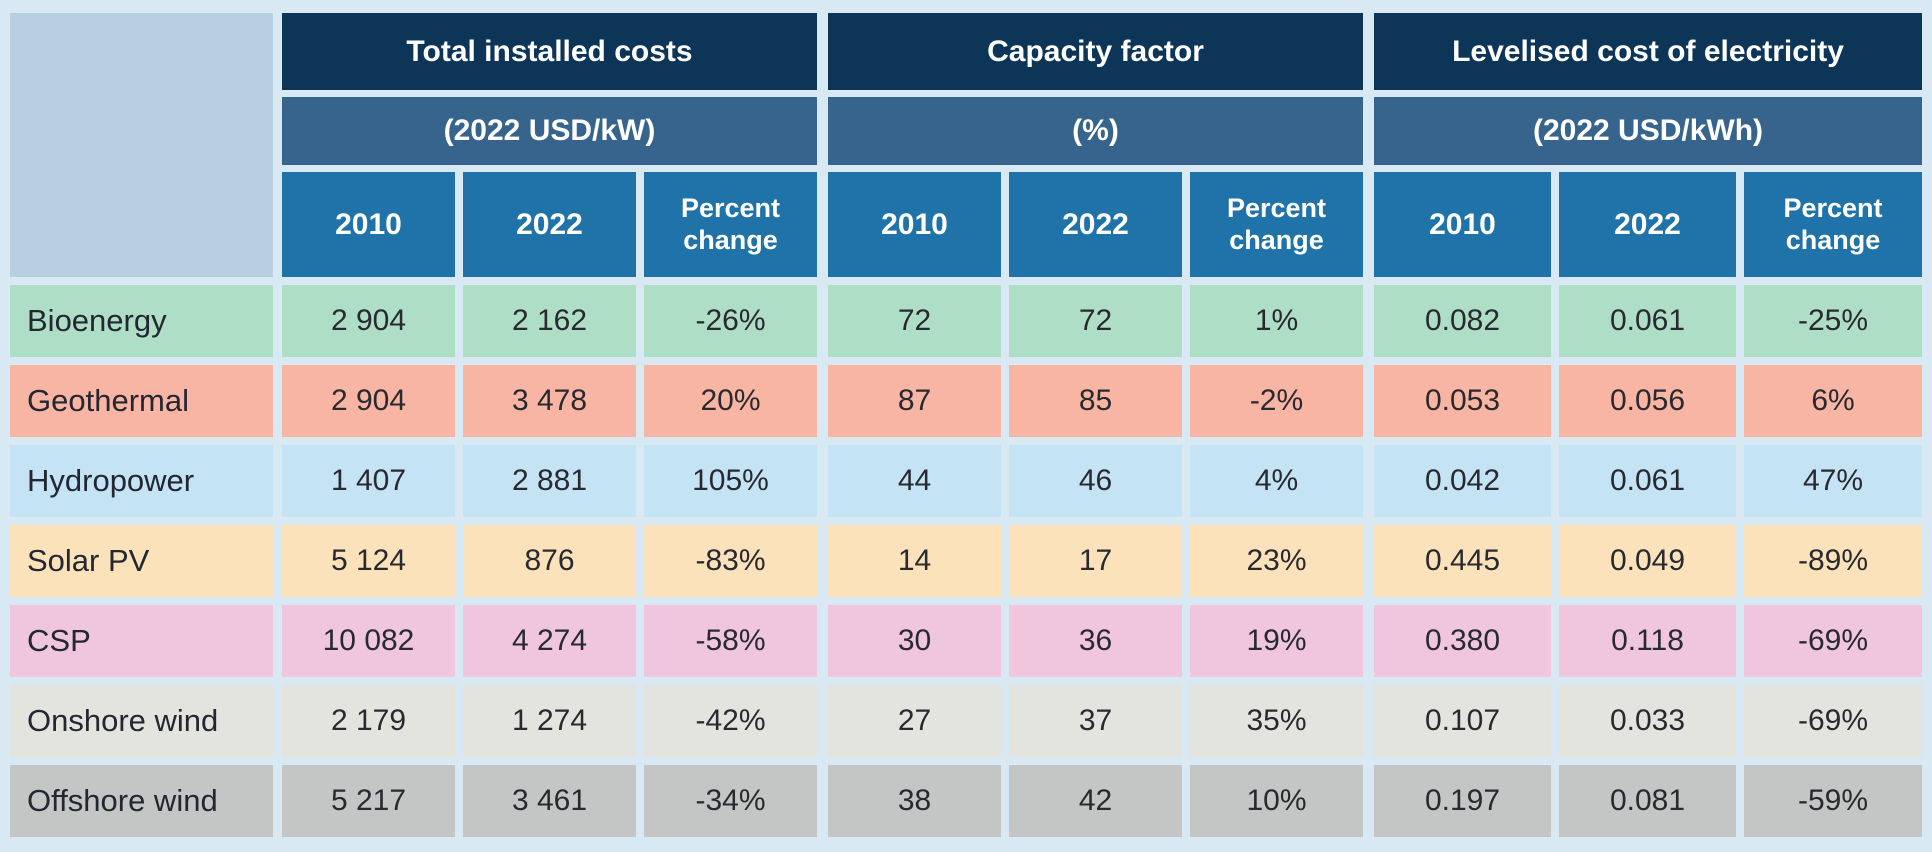 The image size is (1932, 852). What do you see at coordinates (549, 801) in the screenshot?
I see `data-cell: 3 461` at bounding box center [549, 801].